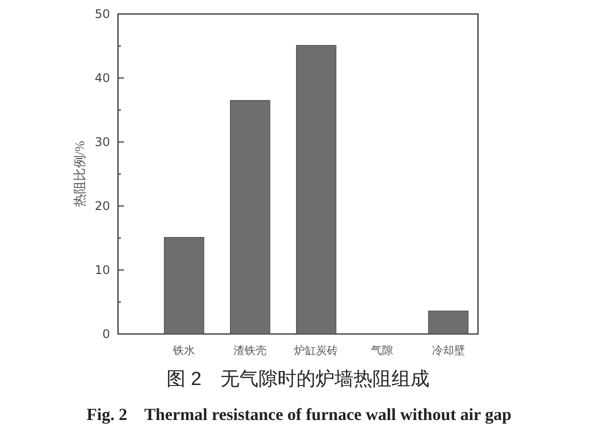 The image size is (598, 440). Describe the element at coordinates (448, 350) in the screenshot. I see `x-tick-label: 冷却壁` at that location.